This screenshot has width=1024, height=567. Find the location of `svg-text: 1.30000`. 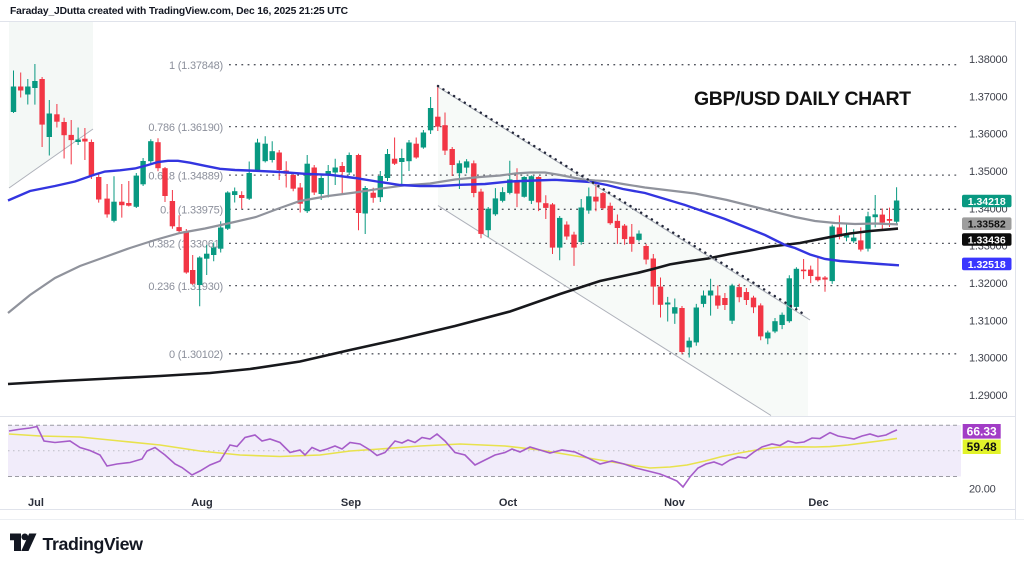

svg-text: 1.30000 is located at coordinates (988, 359).